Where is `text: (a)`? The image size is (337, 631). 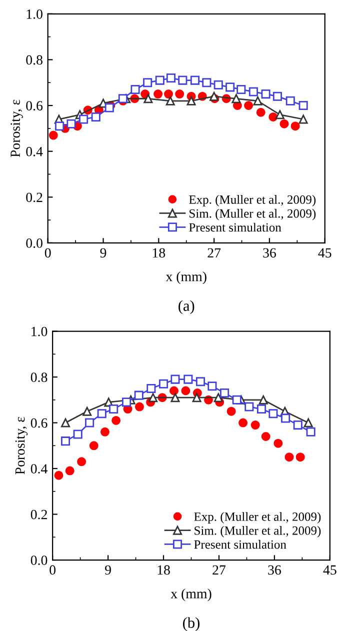
text: (a) is located at coordinates (186, 307).